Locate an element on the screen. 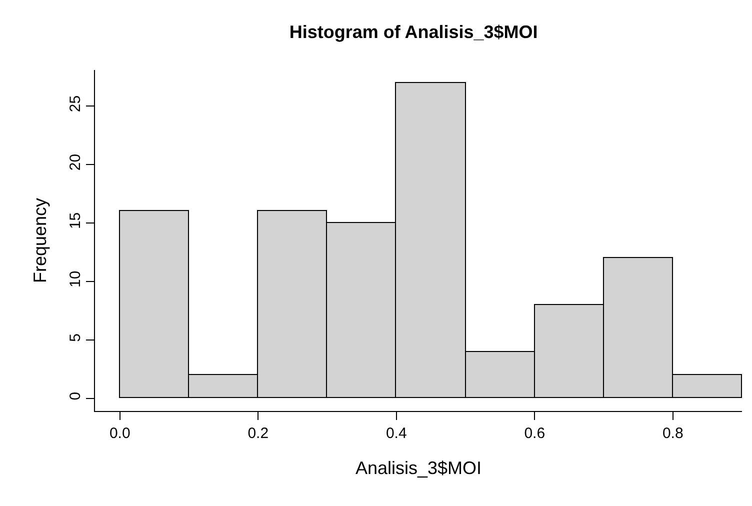  x-tick-label: 0.0 is located at coordinates (119, 433).